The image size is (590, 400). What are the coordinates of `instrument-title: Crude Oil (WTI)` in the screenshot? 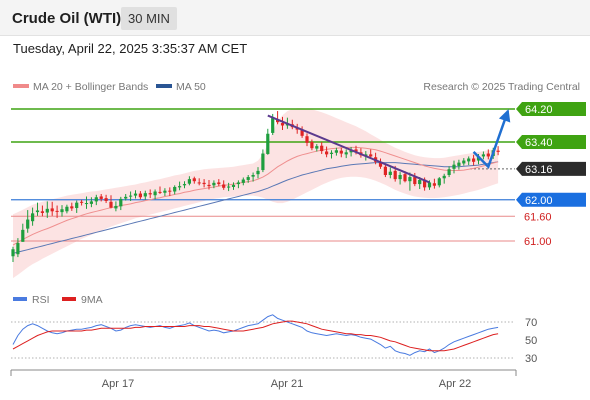 It's located at (67, 18).